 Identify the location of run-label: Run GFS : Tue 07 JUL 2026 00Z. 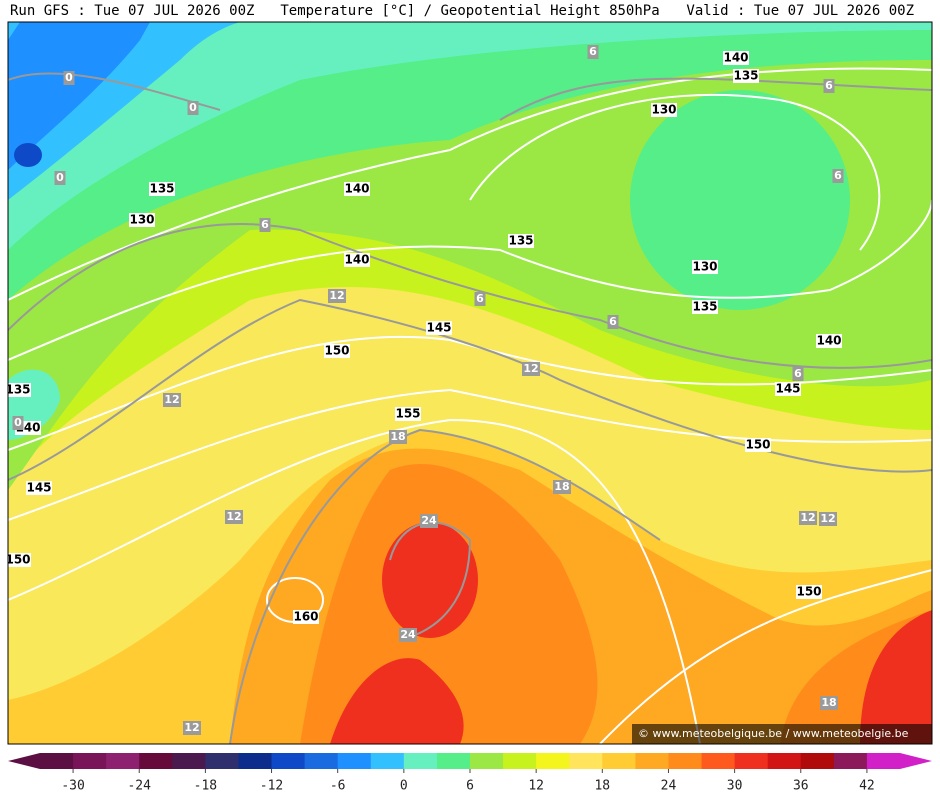
(132, 11).